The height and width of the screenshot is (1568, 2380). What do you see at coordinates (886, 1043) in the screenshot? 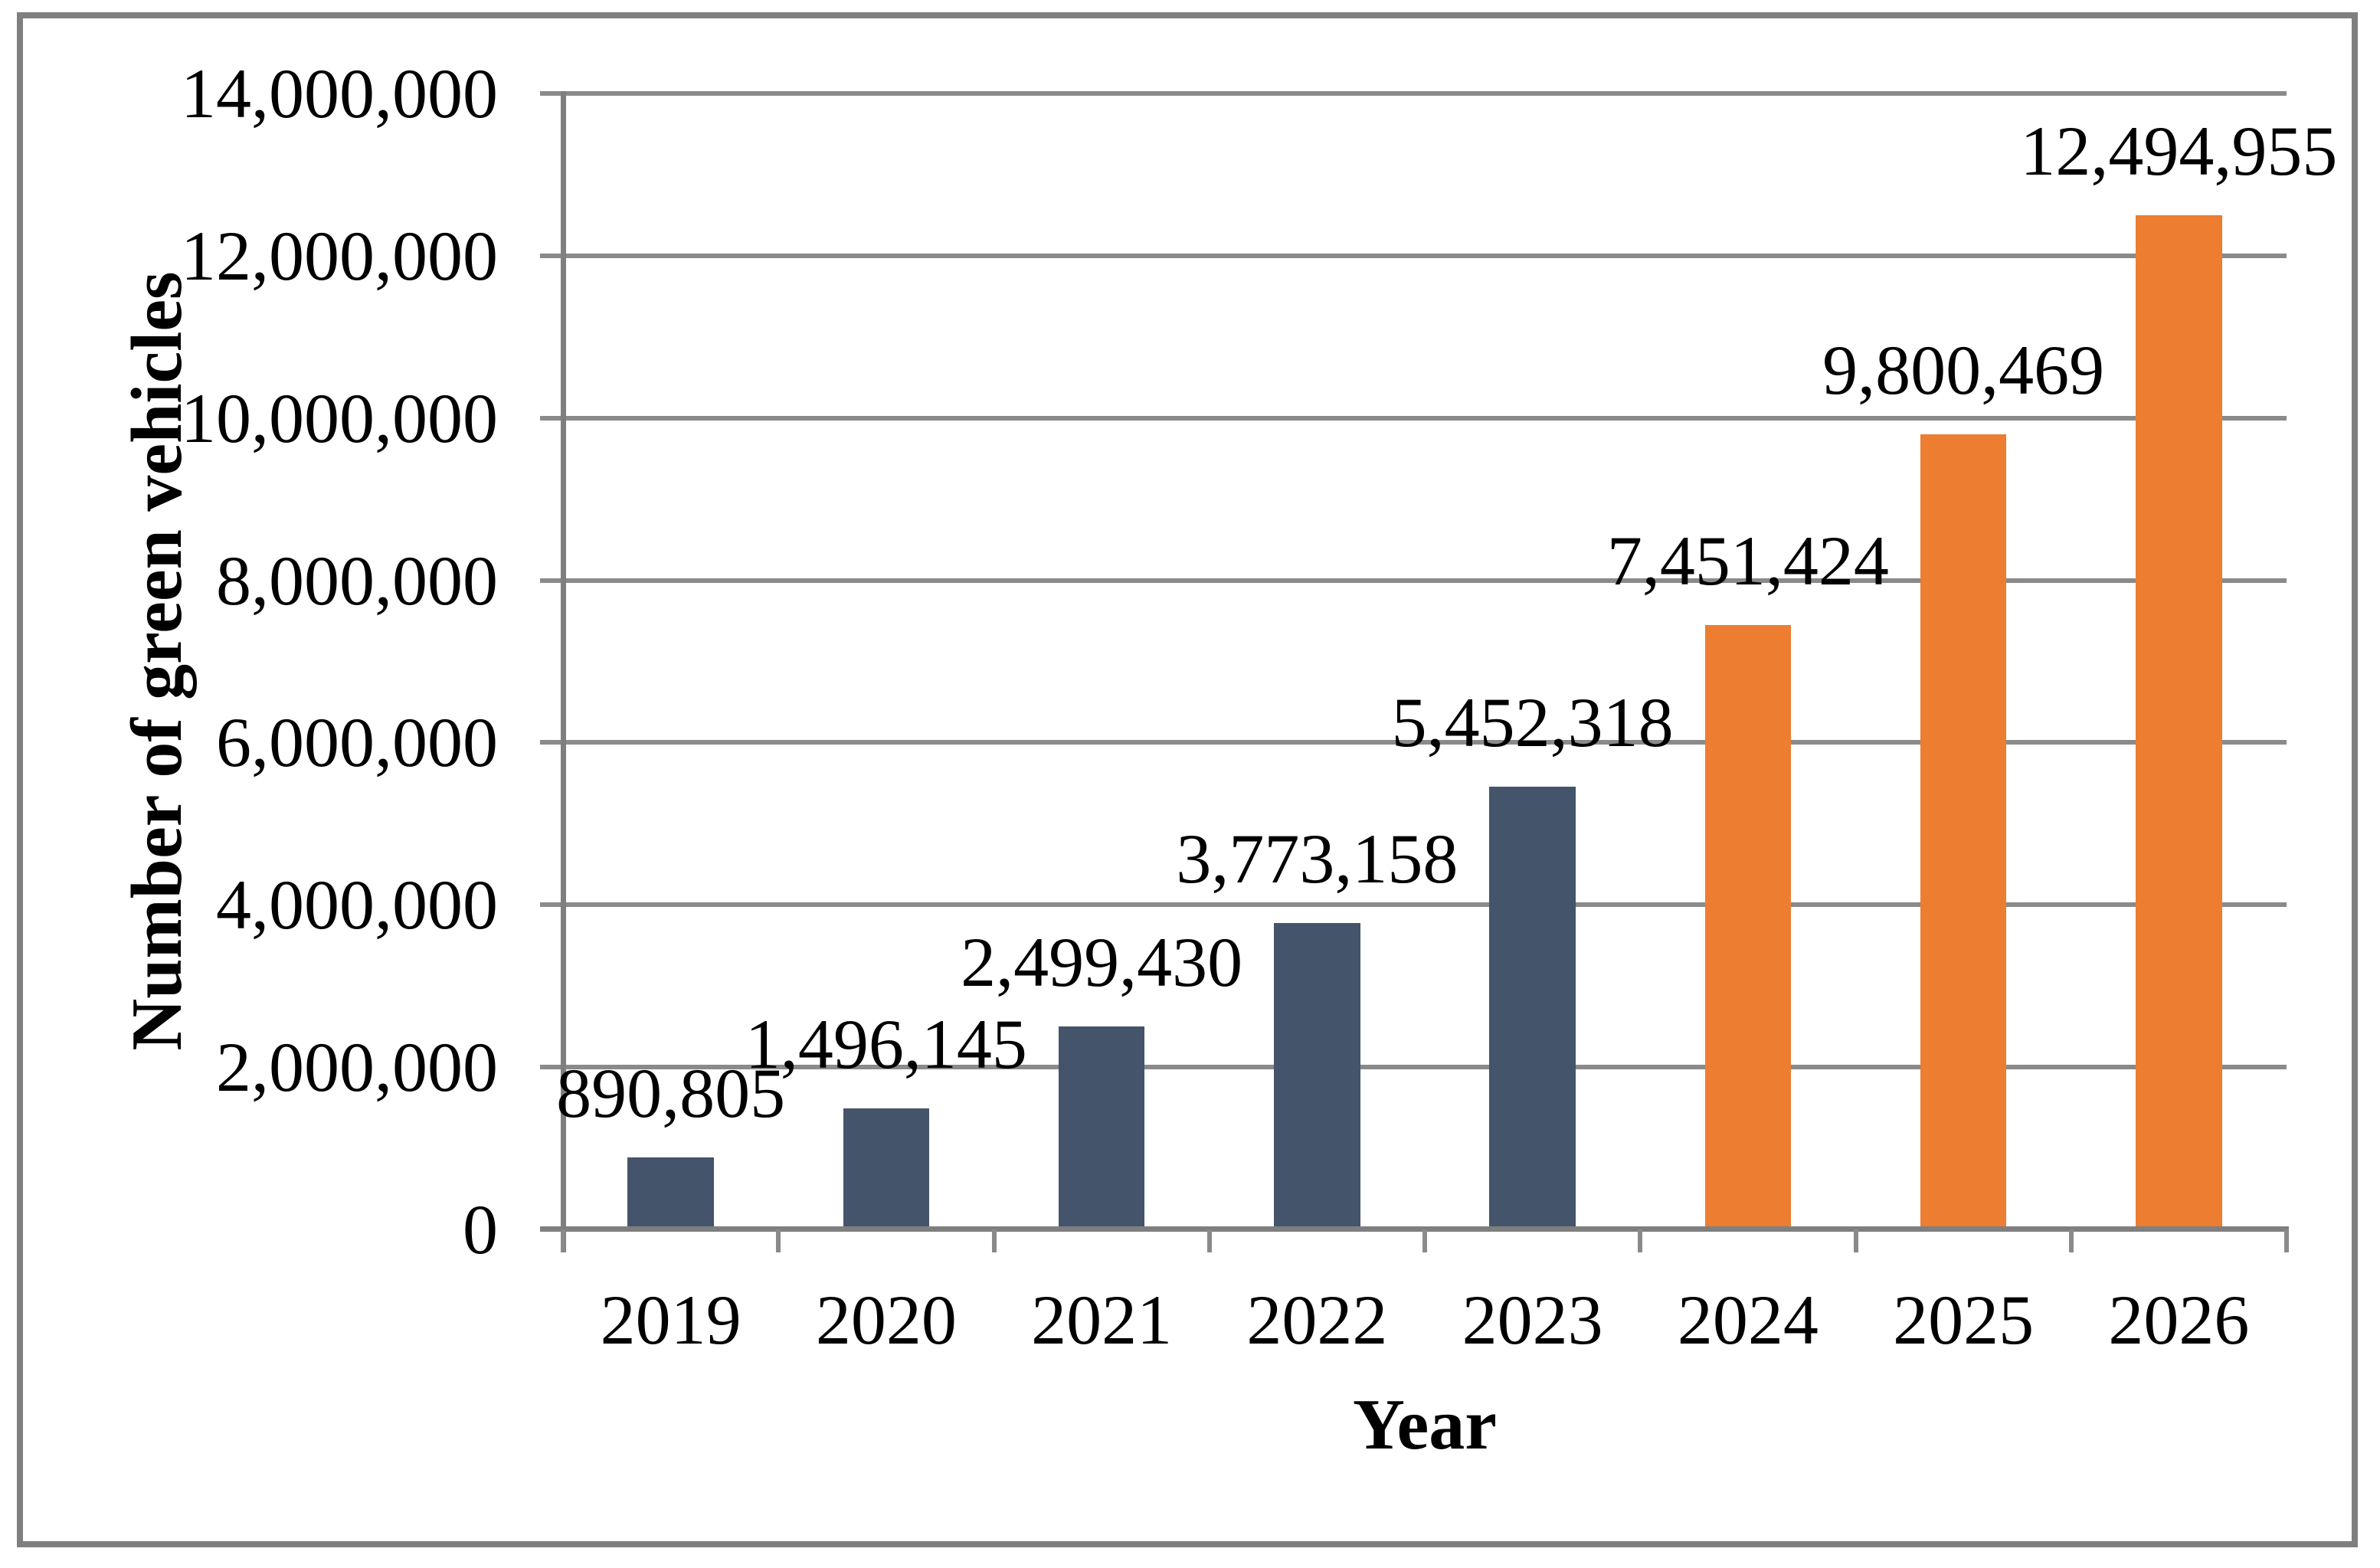
I see `data-label-2020: 1,496,145` at bounding box center [886, 1043].